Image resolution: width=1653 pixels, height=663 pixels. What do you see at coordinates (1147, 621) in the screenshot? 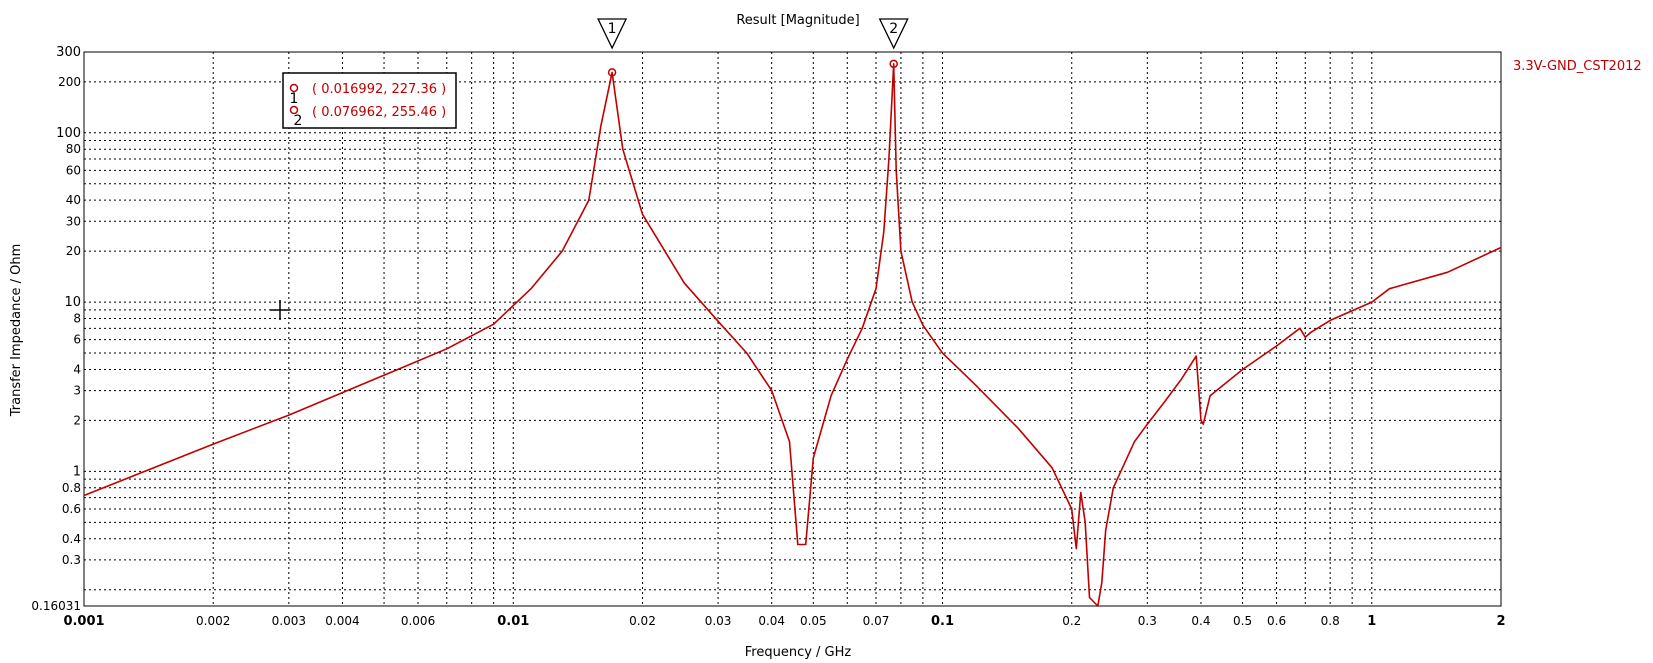
I see `x-tick-label-minor: 0.3` at bounding box center [1147, 621].